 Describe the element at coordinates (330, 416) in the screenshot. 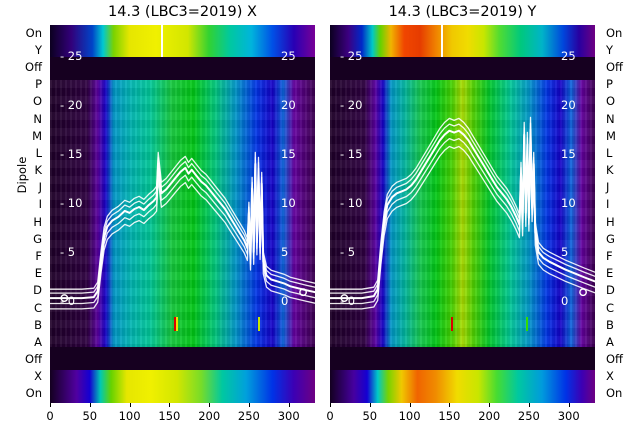

I see `x-tick-label: 0` at that location.